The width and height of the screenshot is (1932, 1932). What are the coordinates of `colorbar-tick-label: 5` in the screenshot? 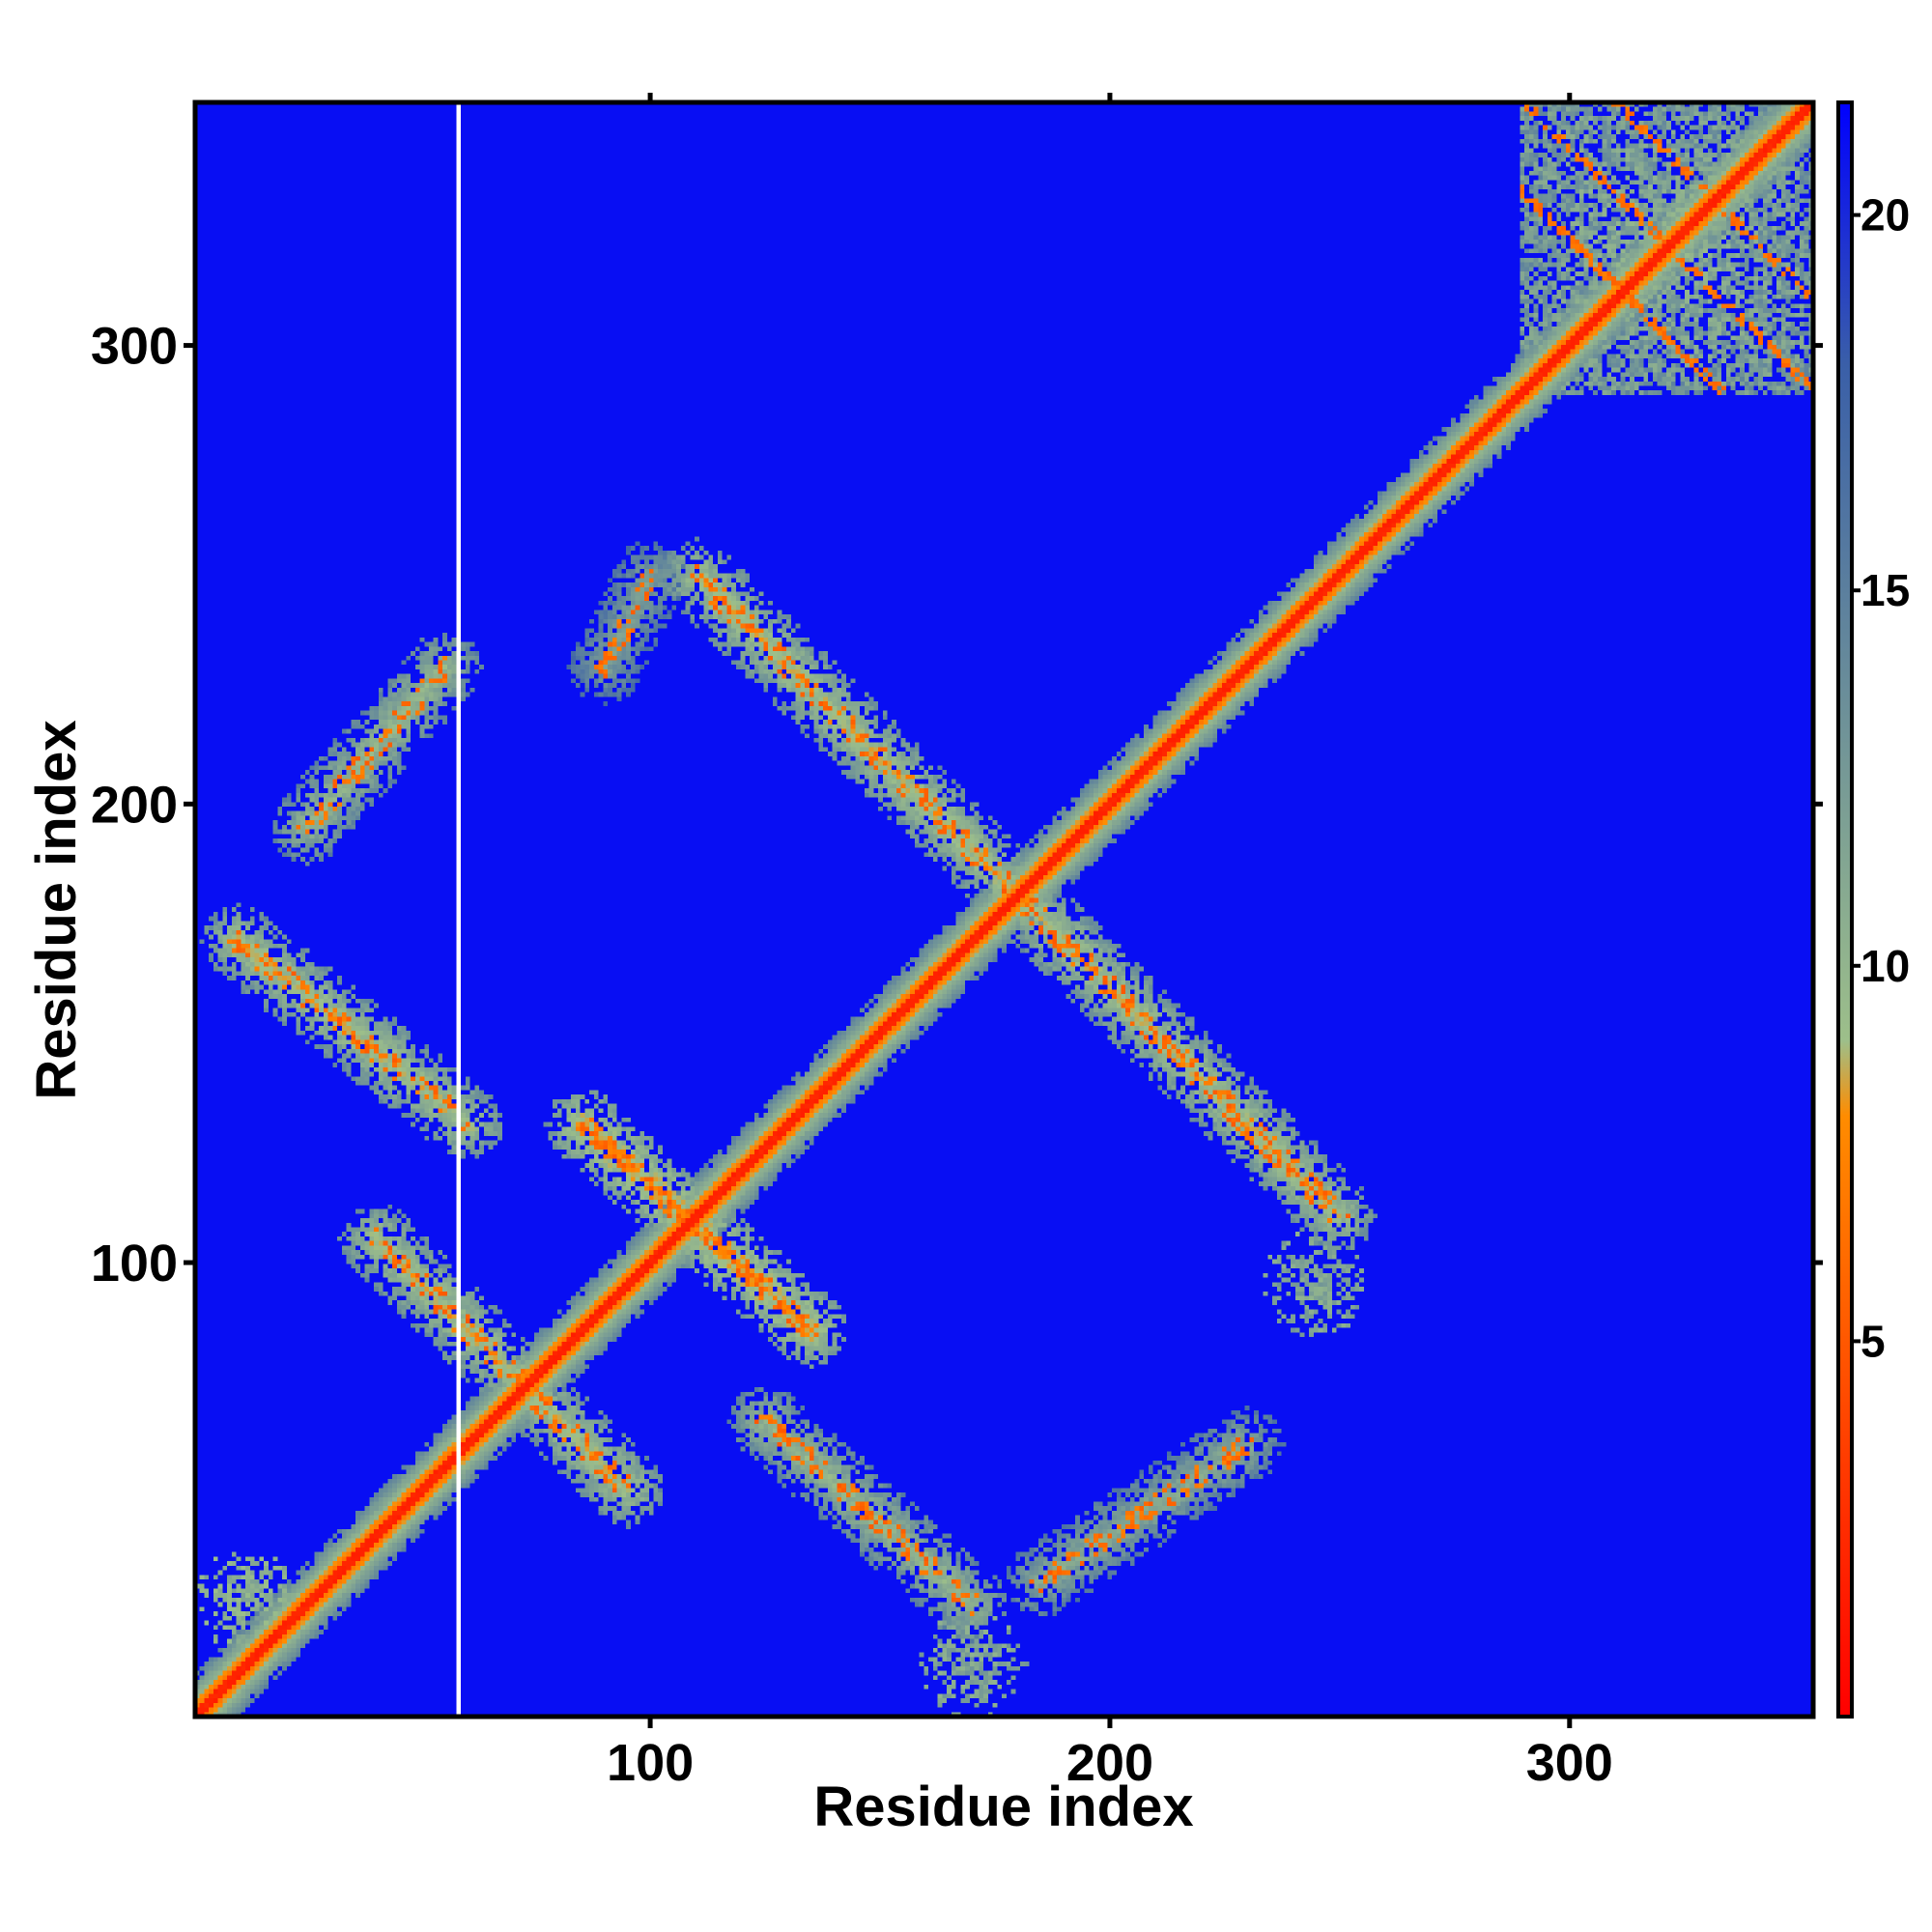 It's located at (1873, 1341).